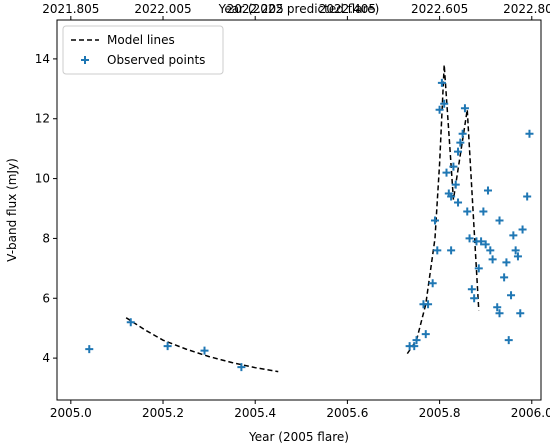  What do you see at coordinates (347, 413) in the screenshot?
I see `x-tick-label: 2005.6` at bounding box center [347, 413].